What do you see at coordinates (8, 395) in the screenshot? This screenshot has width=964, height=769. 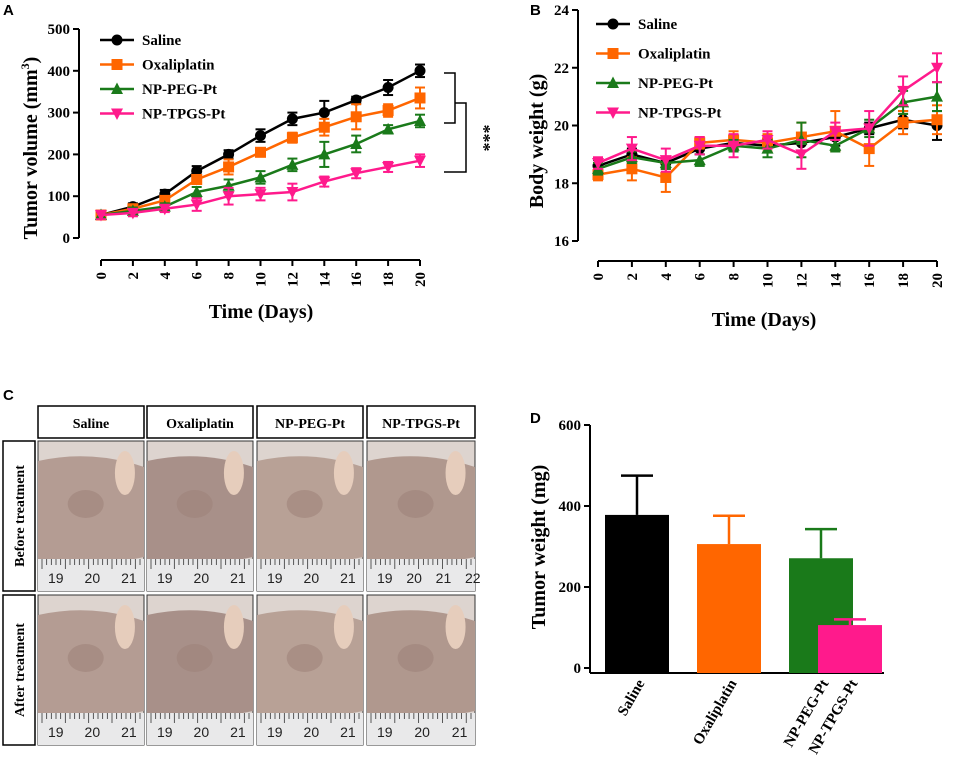 I see `panel-letter-c: C` at bounding box center [8, 395].